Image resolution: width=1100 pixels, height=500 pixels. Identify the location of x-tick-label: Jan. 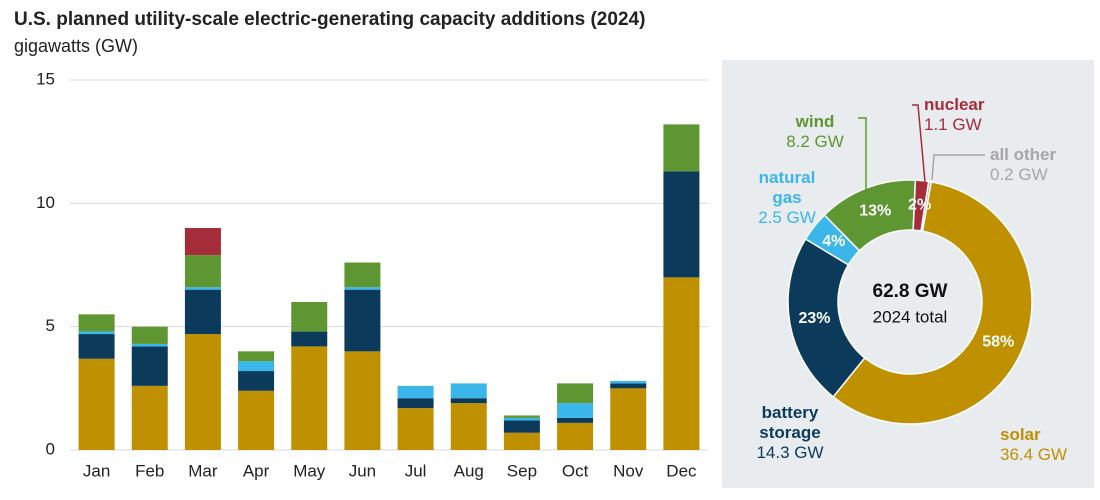
(96, 470).